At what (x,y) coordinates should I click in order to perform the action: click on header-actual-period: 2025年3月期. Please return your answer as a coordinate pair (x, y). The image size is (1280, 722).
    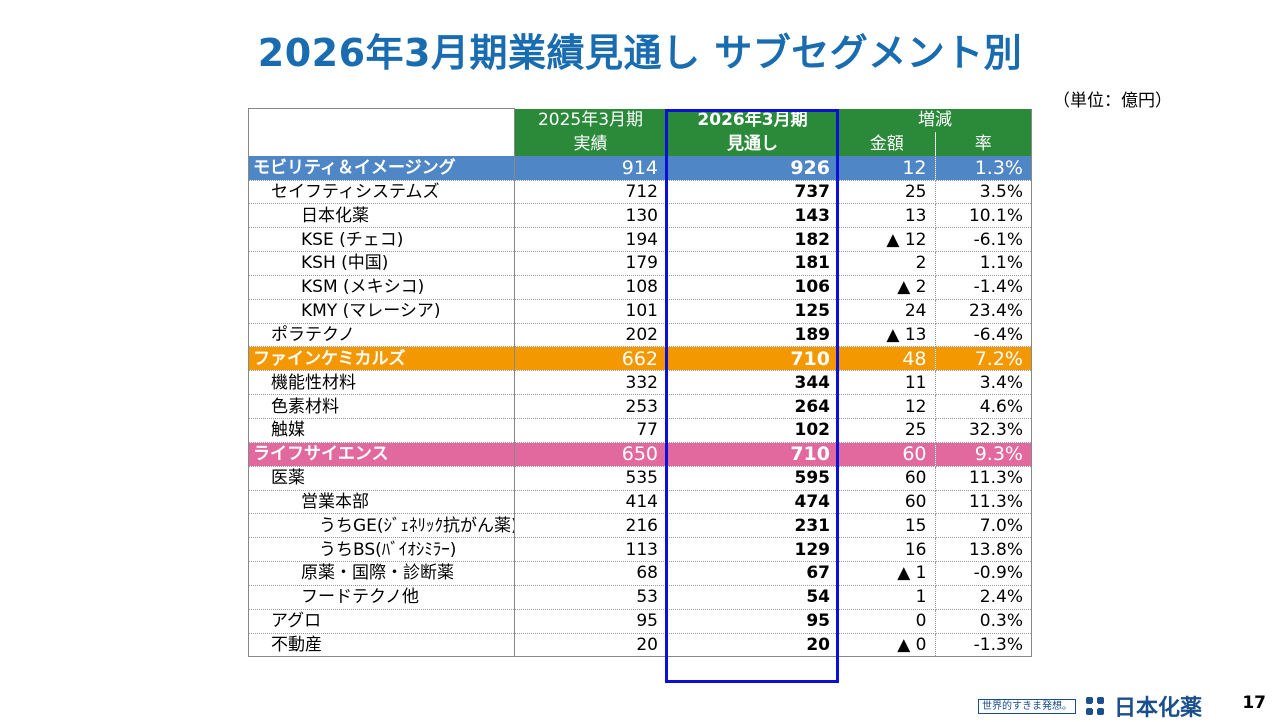
    Looking at the image, I should click on (590, 120).